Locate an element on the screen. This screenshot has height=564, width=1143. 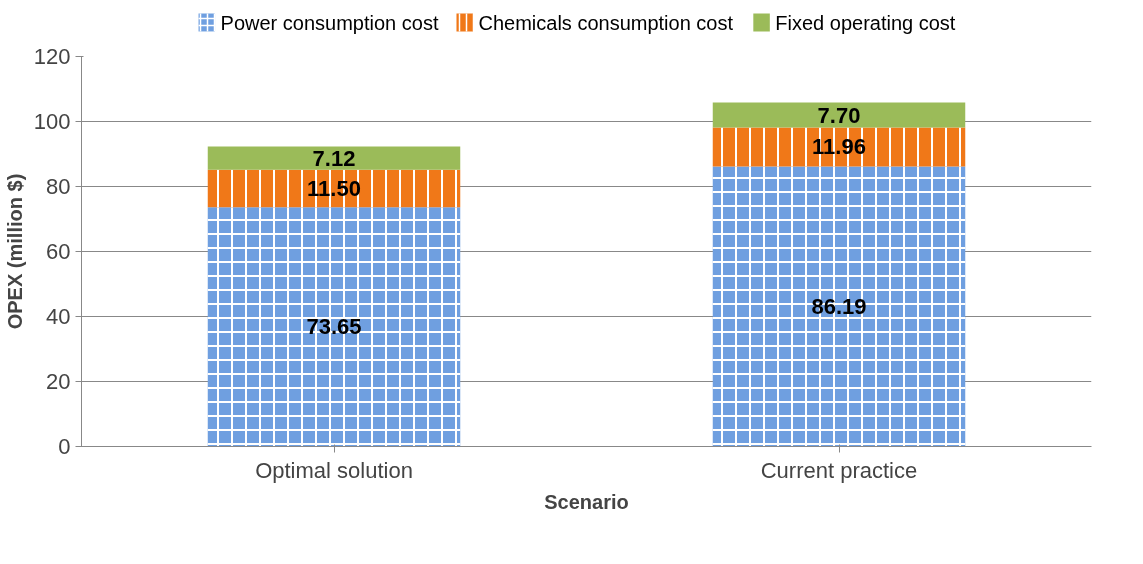
y-tick-label: 40 is located at coordinates (58, 316).